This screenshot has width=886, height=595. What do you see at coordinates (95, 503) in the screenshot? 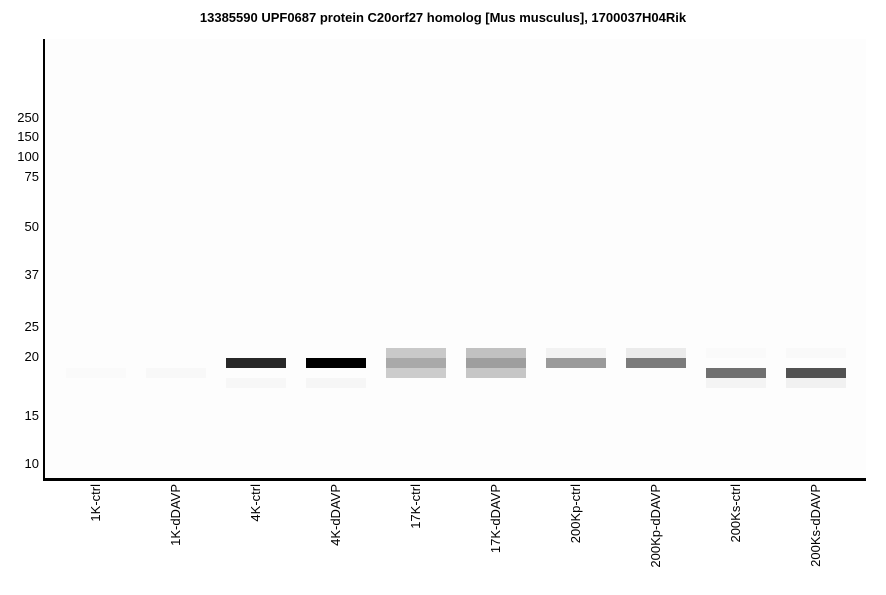
I see `lane-label-1K-ctrl: 1K-ctrl` at bounding box center [95, 503].